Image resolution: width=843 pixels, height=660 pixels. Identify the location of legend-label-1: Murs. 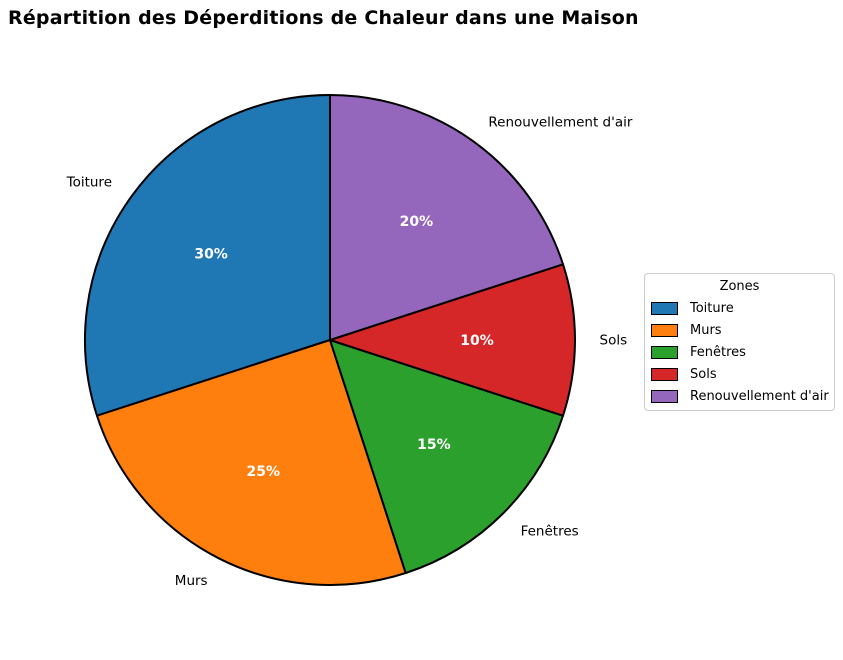
(706, 330).